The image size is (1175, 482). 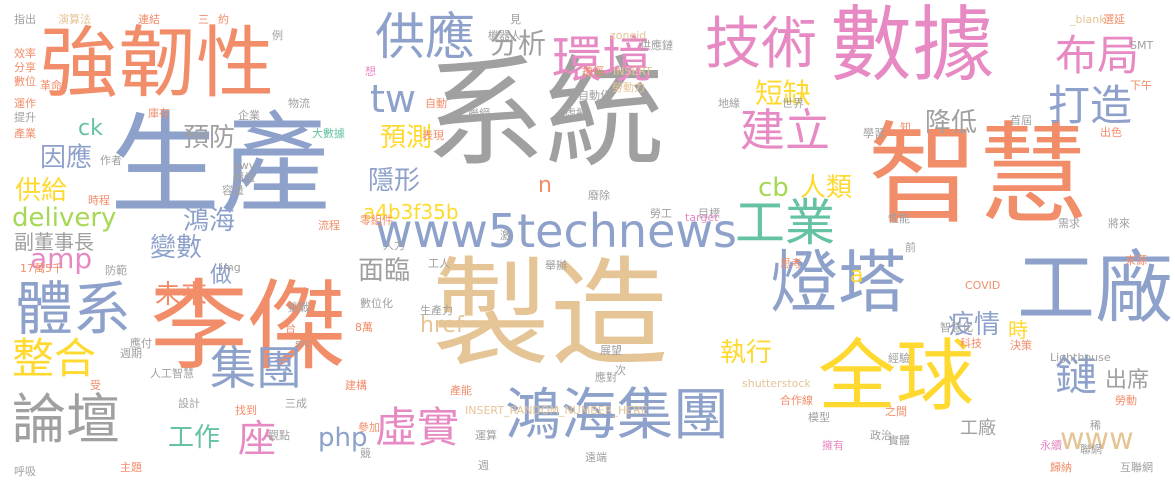 I want to click on cloud-word: 環境, so click(x=602, y=60).